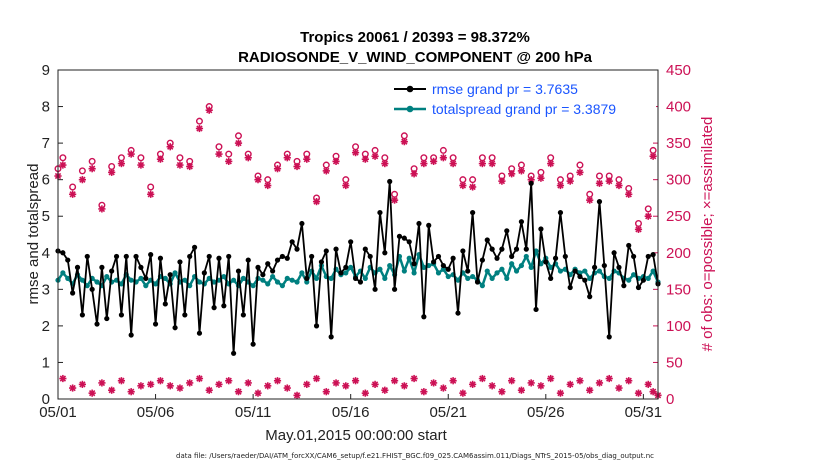  I want to click on left-y-tick-label: 7, so click(46, 143).